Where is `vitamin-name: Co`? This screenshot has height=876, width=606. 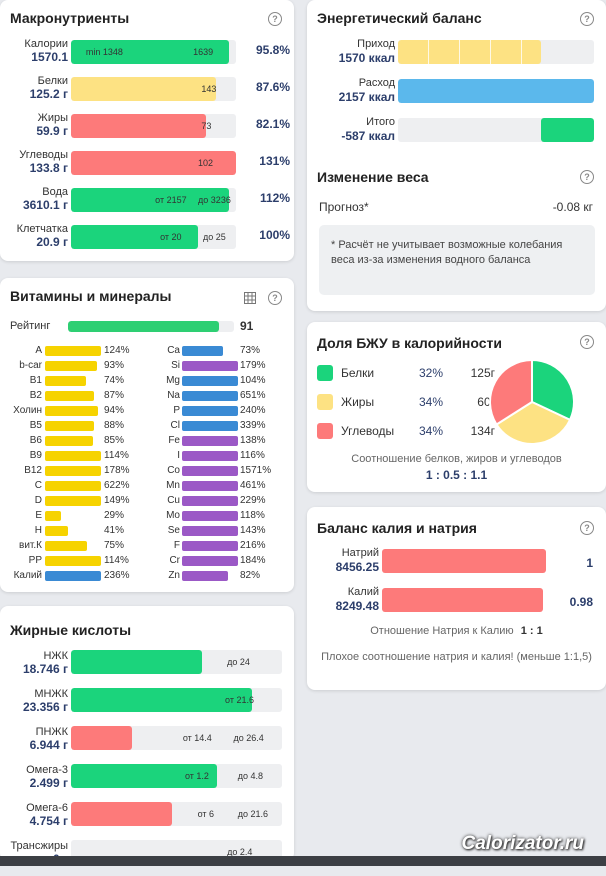 vitamin-name: Co is located at coordinates (173, 470).